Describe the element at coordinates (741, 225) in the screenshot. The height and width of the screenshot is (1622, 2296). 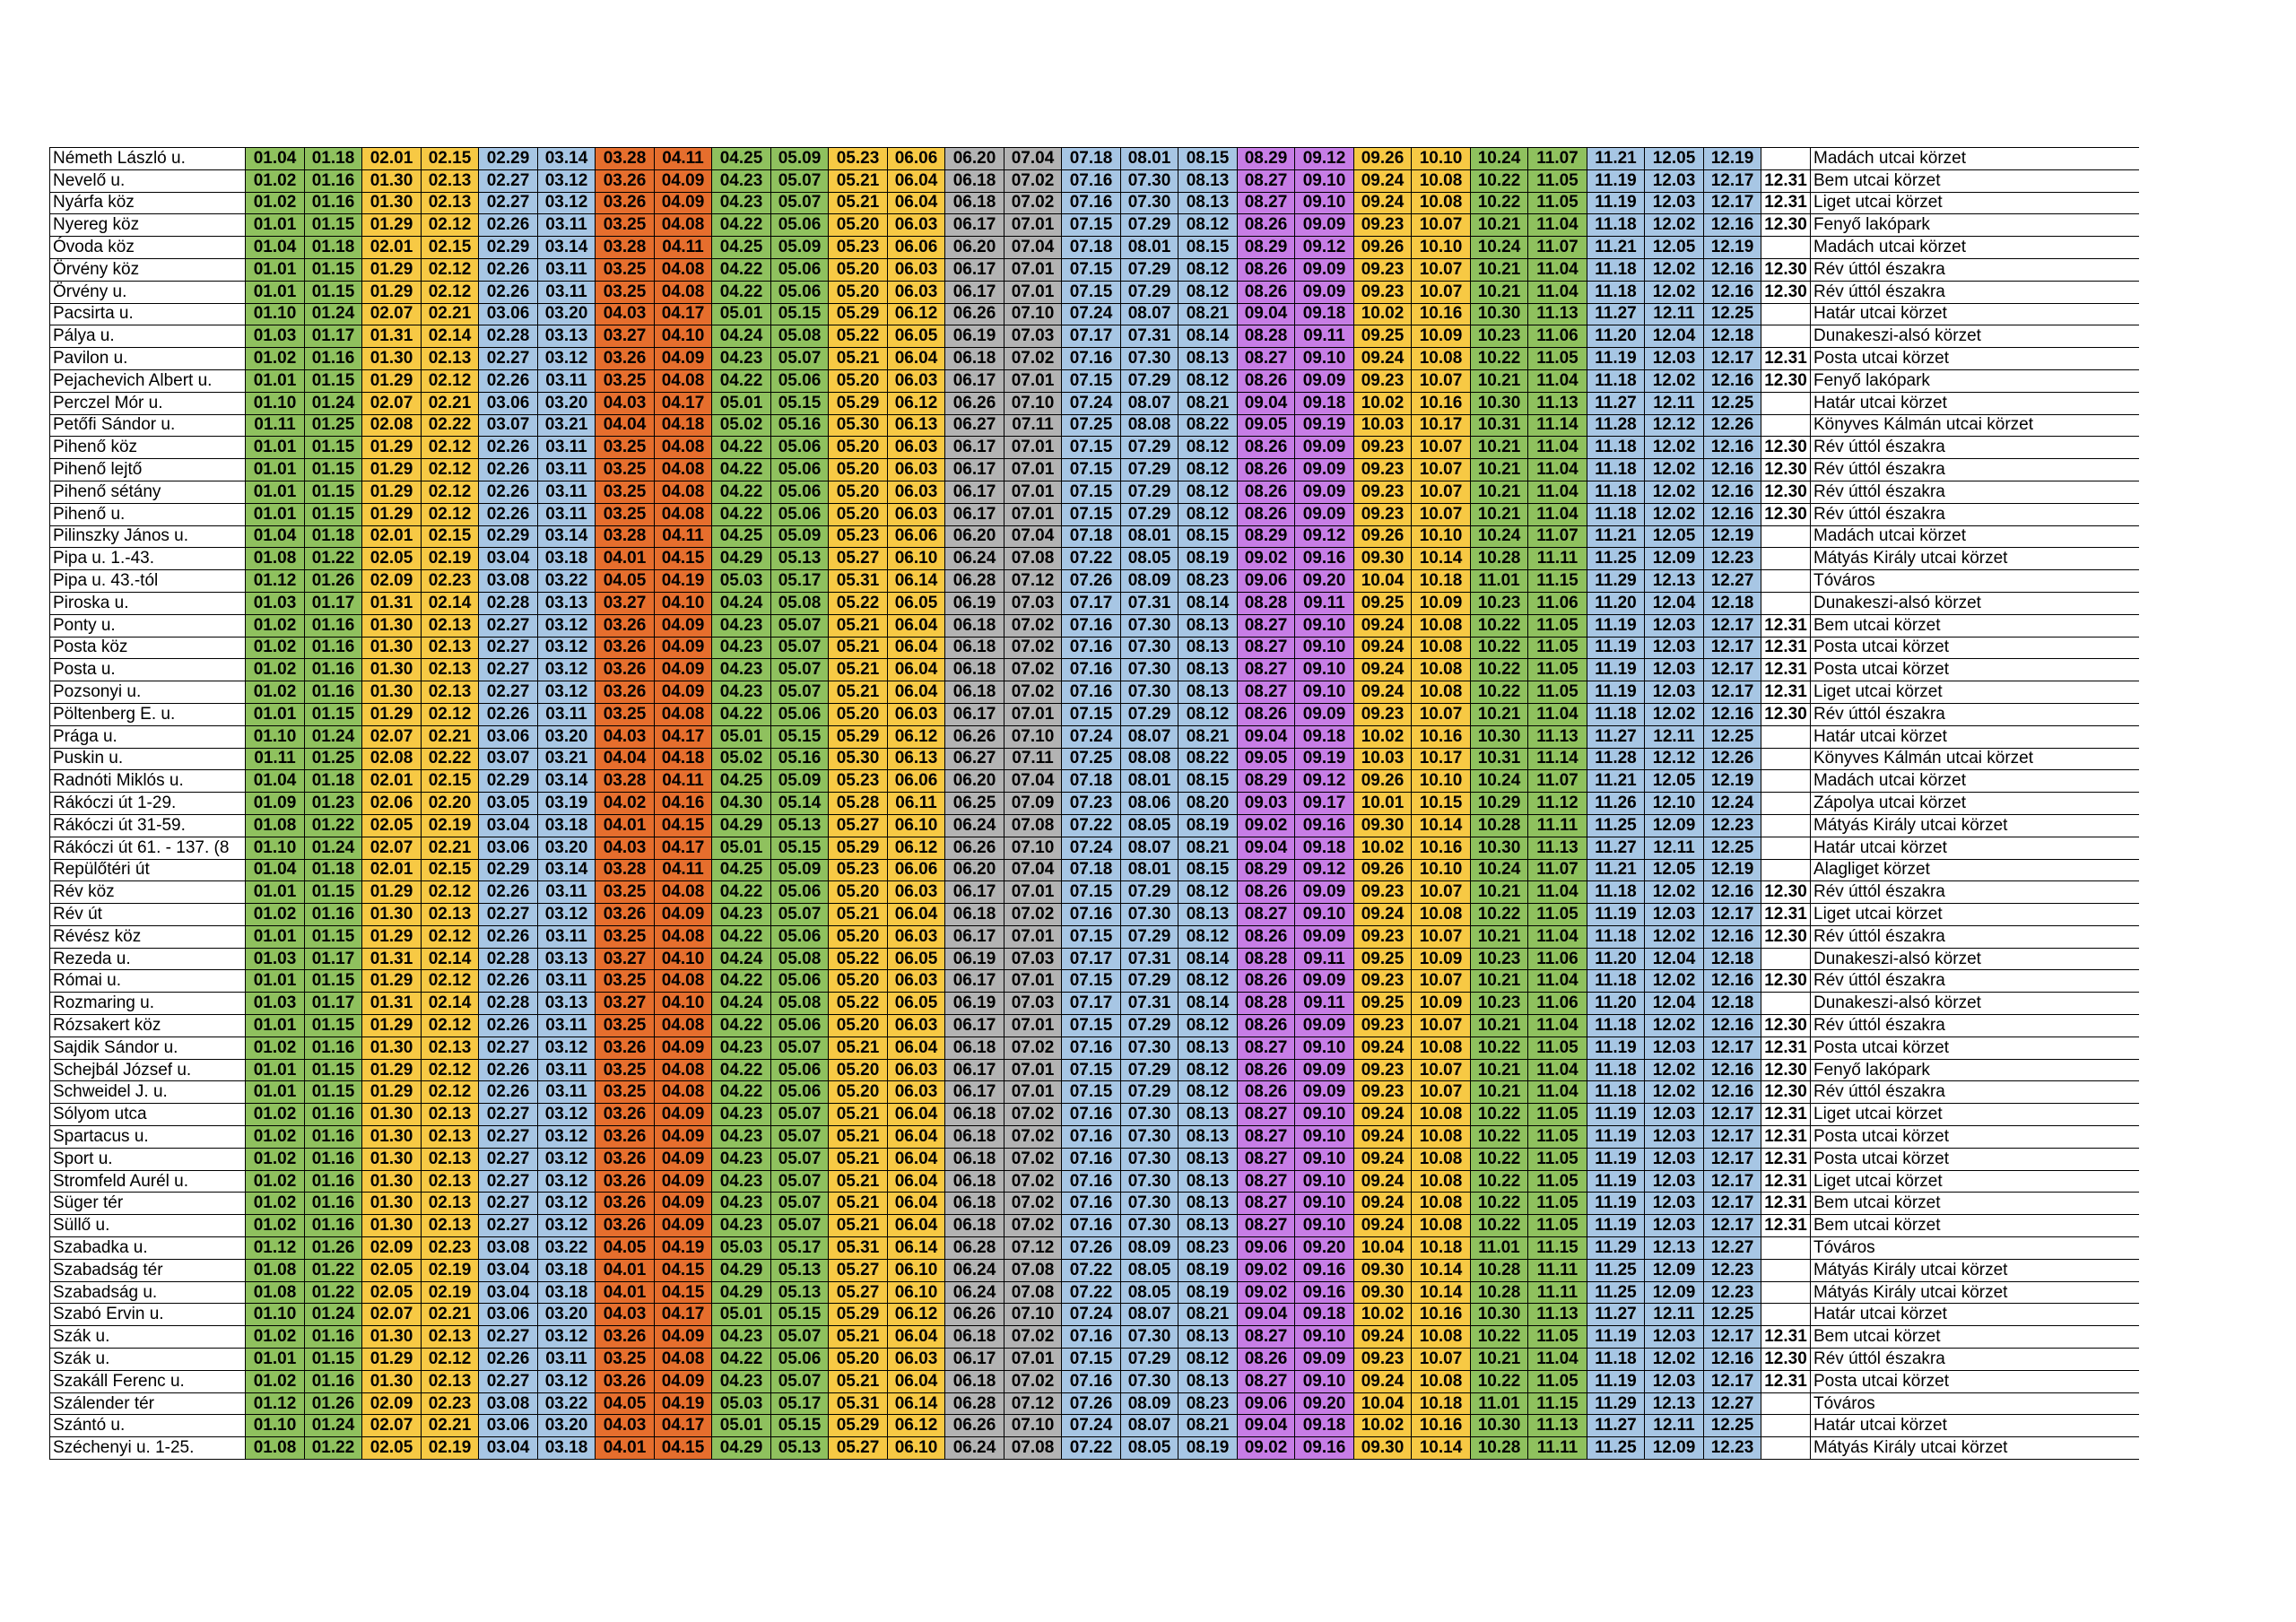
I see `collection-date-cell: 04.22` at that location.